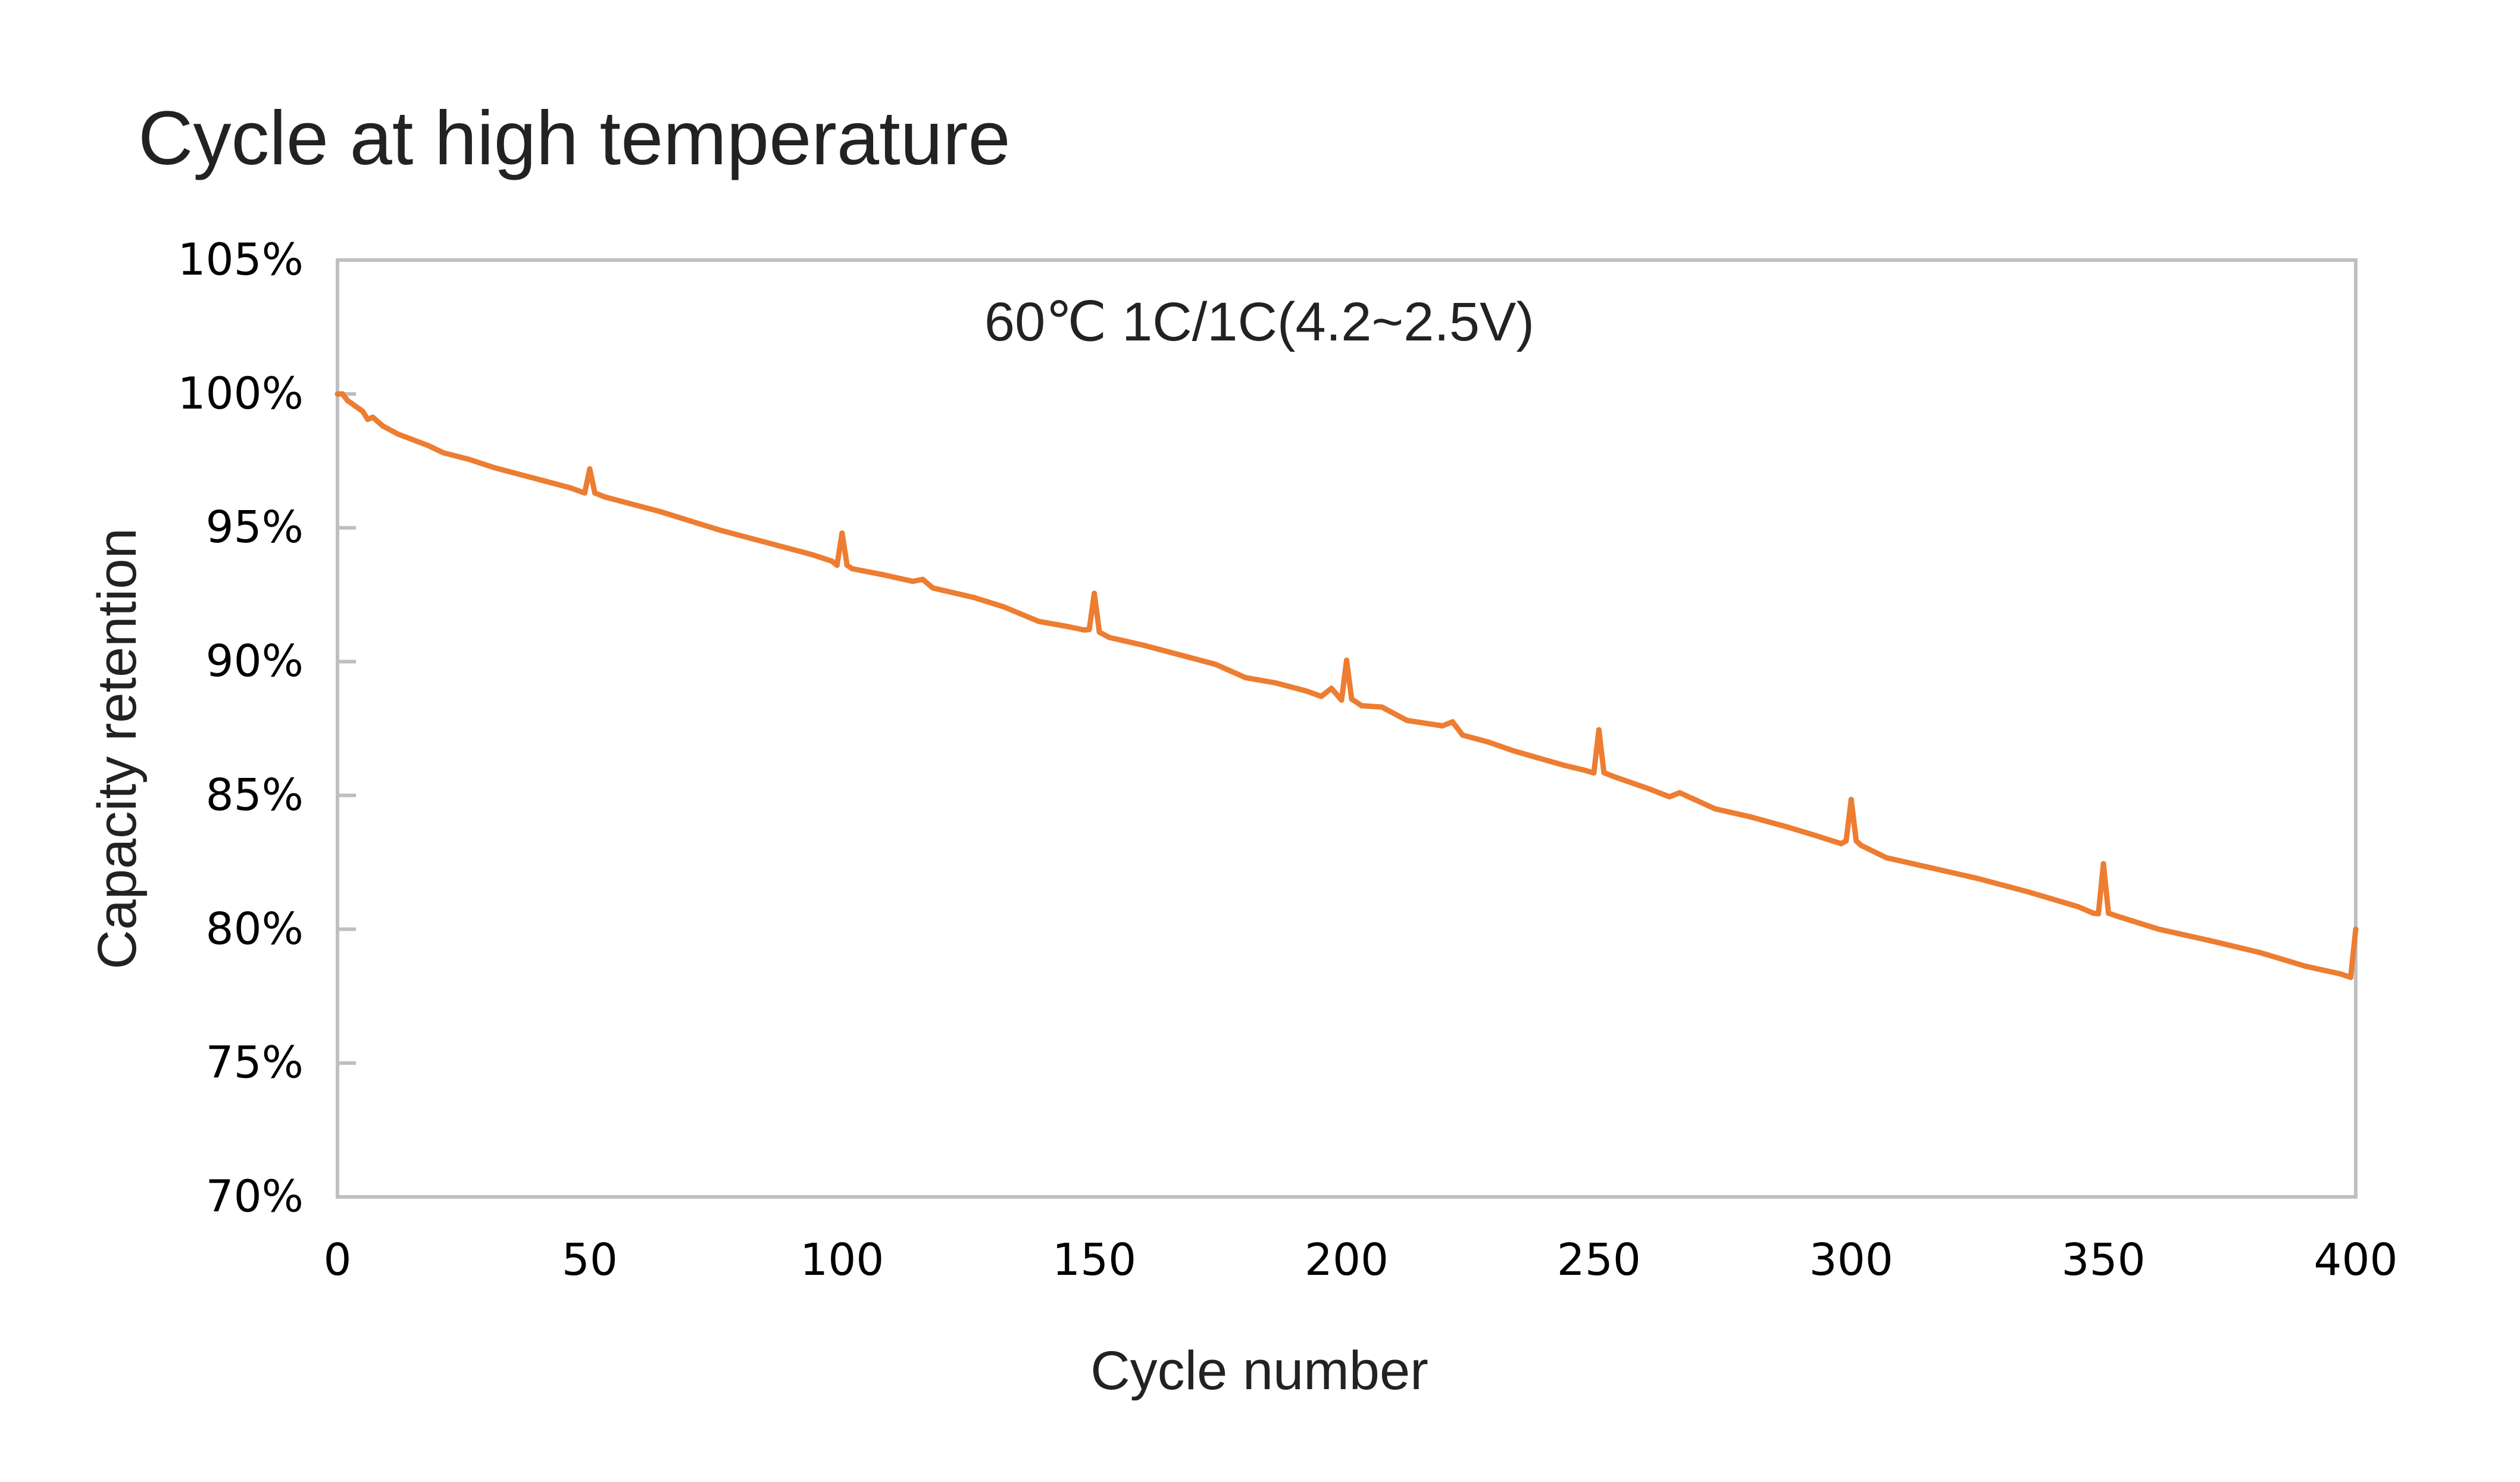 The width and height of the screenshot is (2520, 1482). I want to click on x-tick-label: 350, so click(2104, 1260).